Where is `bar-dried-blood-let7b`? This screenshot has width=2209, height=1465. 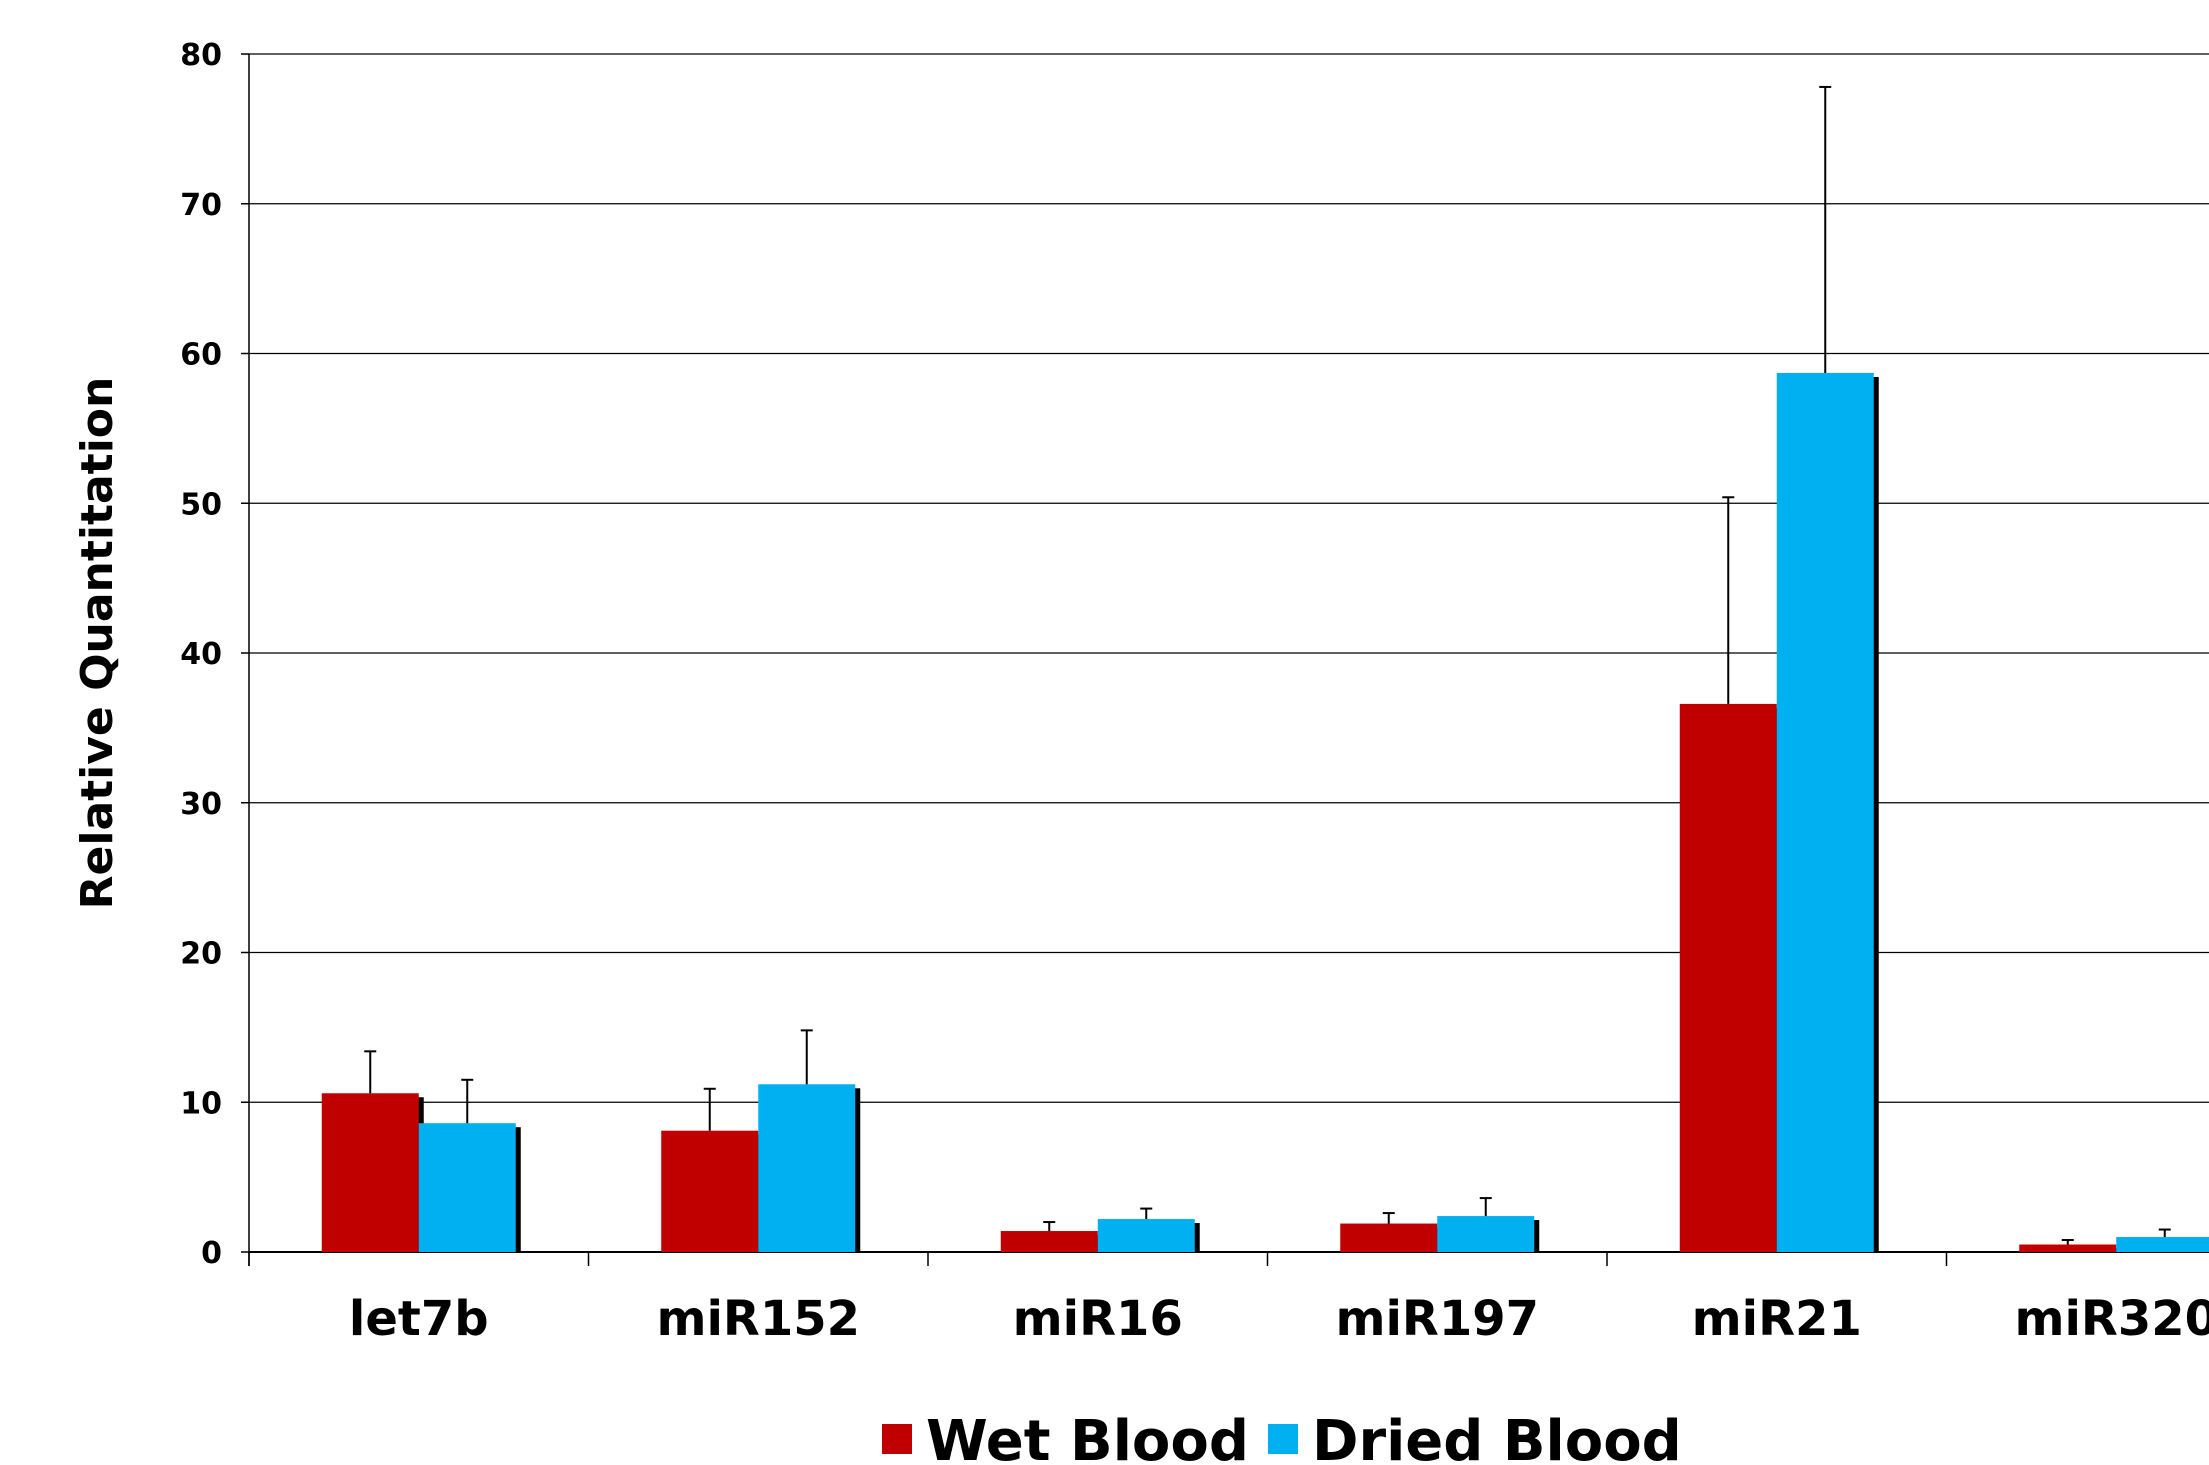 bar-dried-blood-let7b is located at coordinates (467, 1187).